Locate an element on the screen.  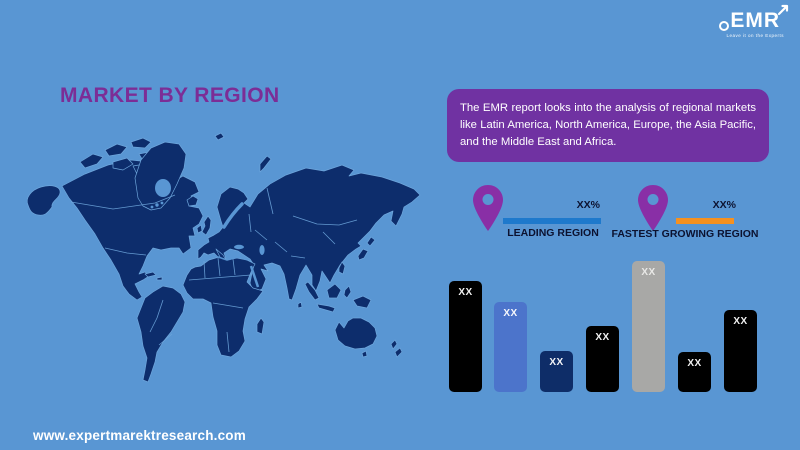
bar-6: XX is located at coordinates (694, 372).